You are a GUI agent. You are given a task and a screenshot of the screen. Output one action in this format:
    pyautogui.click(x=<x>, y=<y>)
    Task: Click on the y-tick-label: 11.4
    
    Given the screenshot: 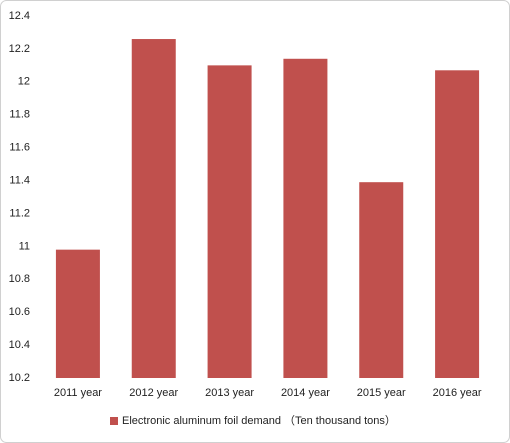 What is the action you would take?
    pyautogui.click(x=19, y=180)
    